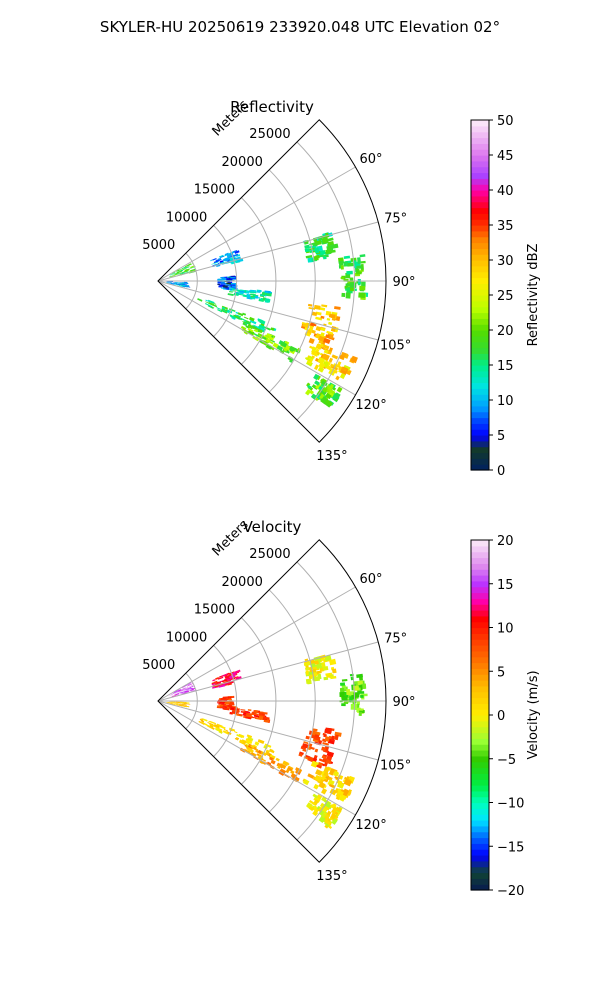  What do you see at coordinates (214, 190) in the screenshot?
I see `range-tick-label: 15000` at bounding box center [214, 190].